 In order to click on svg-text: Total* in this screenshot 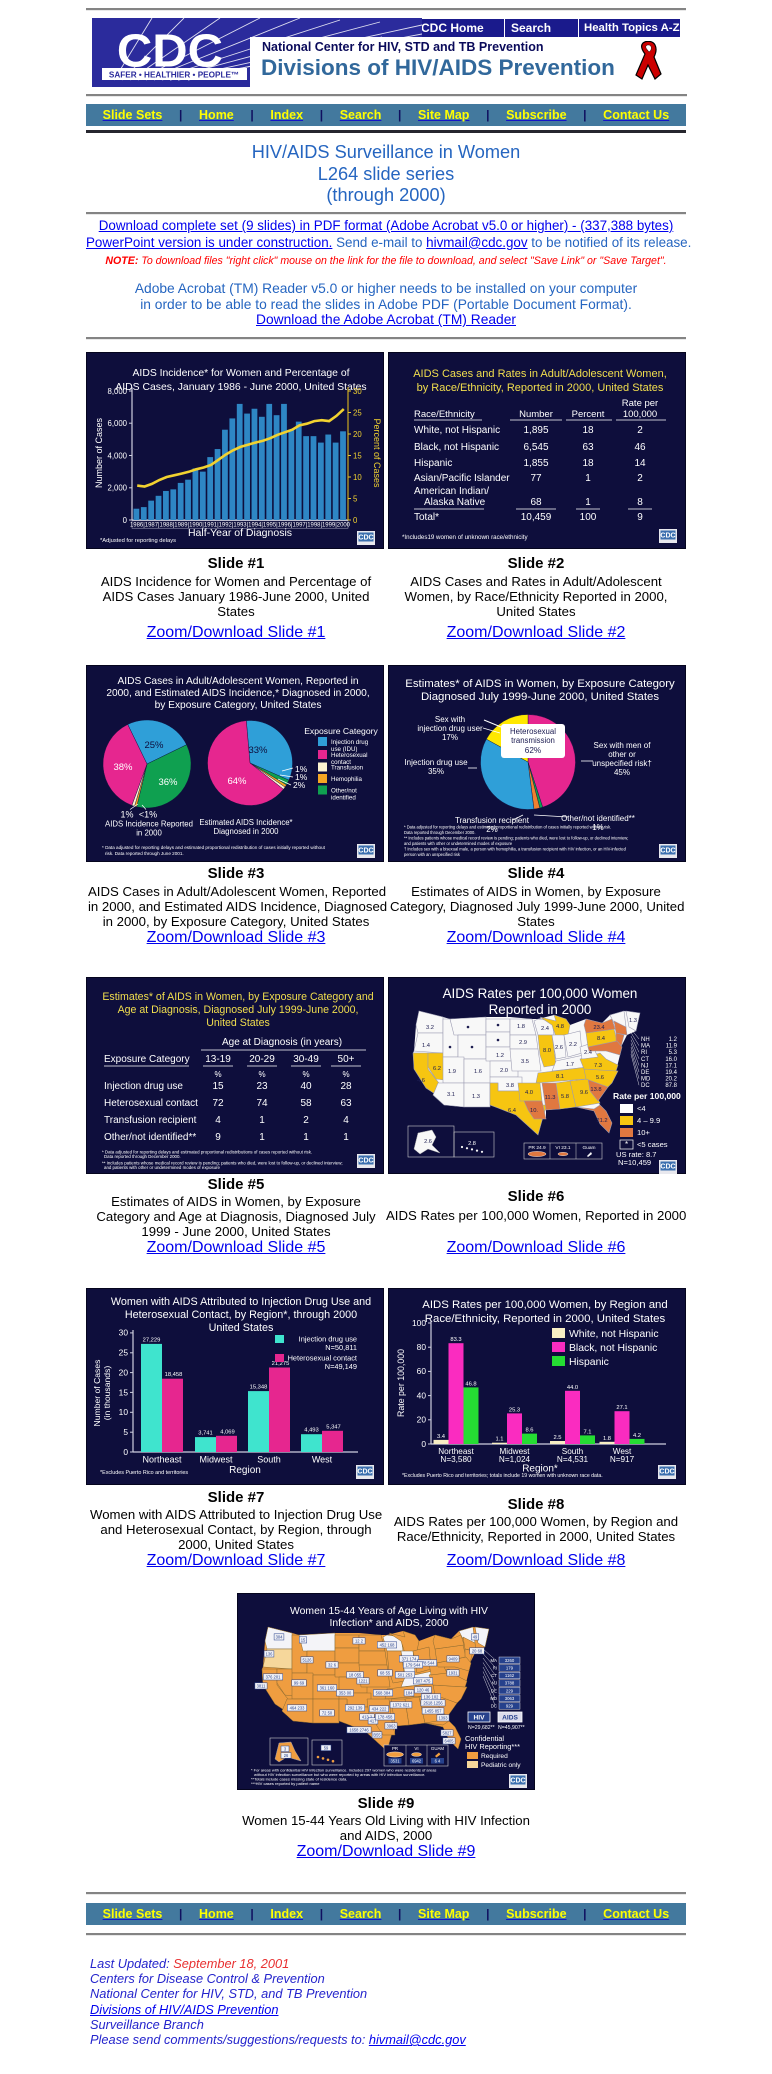, I will do `click(426, 517)`.